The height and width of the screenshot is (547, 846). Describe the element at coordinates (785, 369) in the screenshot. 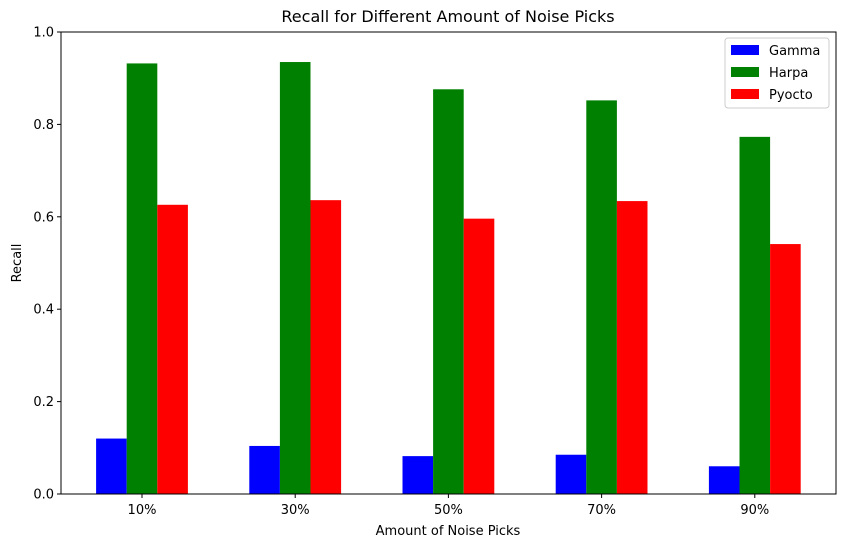

I see `bar-pyocto-90pct` at that location.